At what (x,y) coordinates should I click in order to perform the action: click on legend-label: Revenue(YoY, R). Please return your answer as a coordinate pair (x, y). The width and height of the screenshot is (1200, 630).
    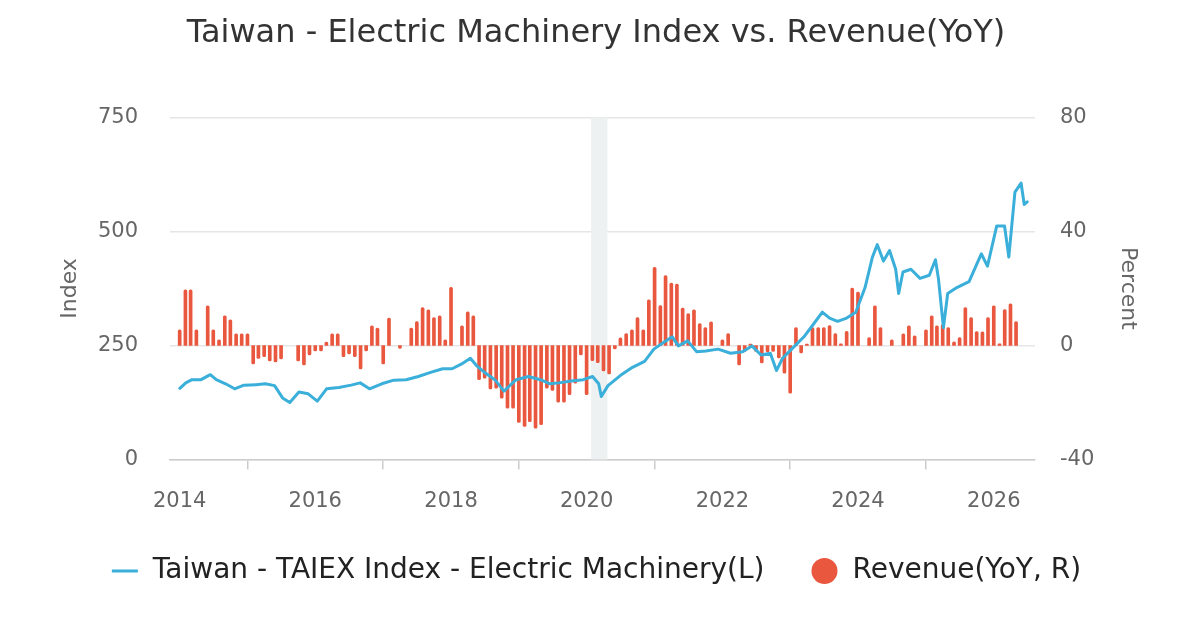
    Looking at the image, I should click on (967, 569).